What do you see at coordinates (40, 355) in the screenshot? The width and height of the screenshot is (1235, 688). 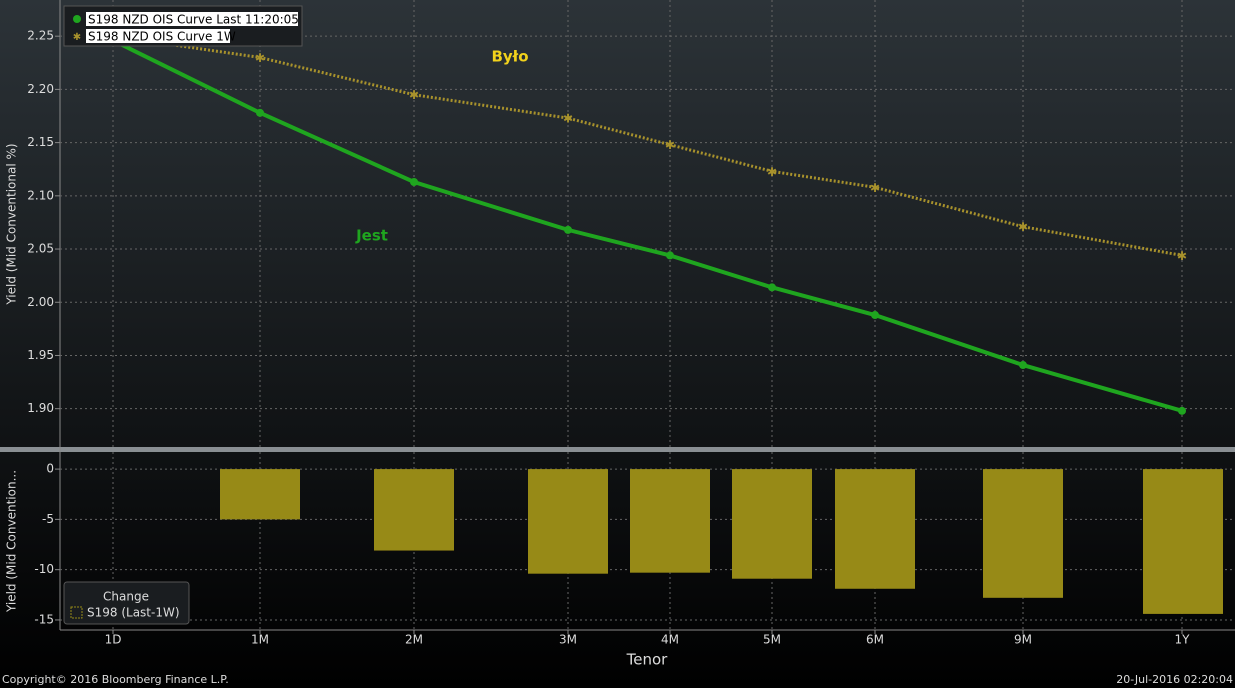 I see `y-tick-label: 1.95` at bounding box center [40, 355].